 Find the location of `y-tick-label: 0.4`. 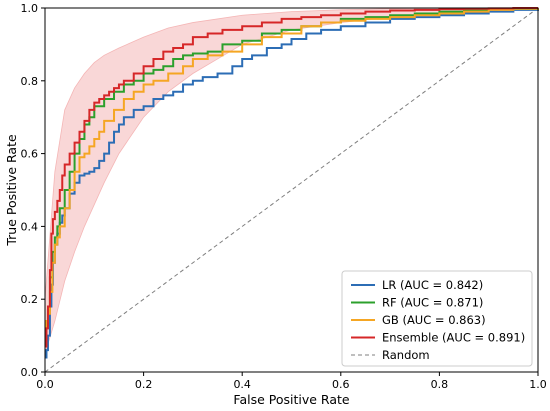

y-tick-label: 0.4 is located at coordinates (30, 226).